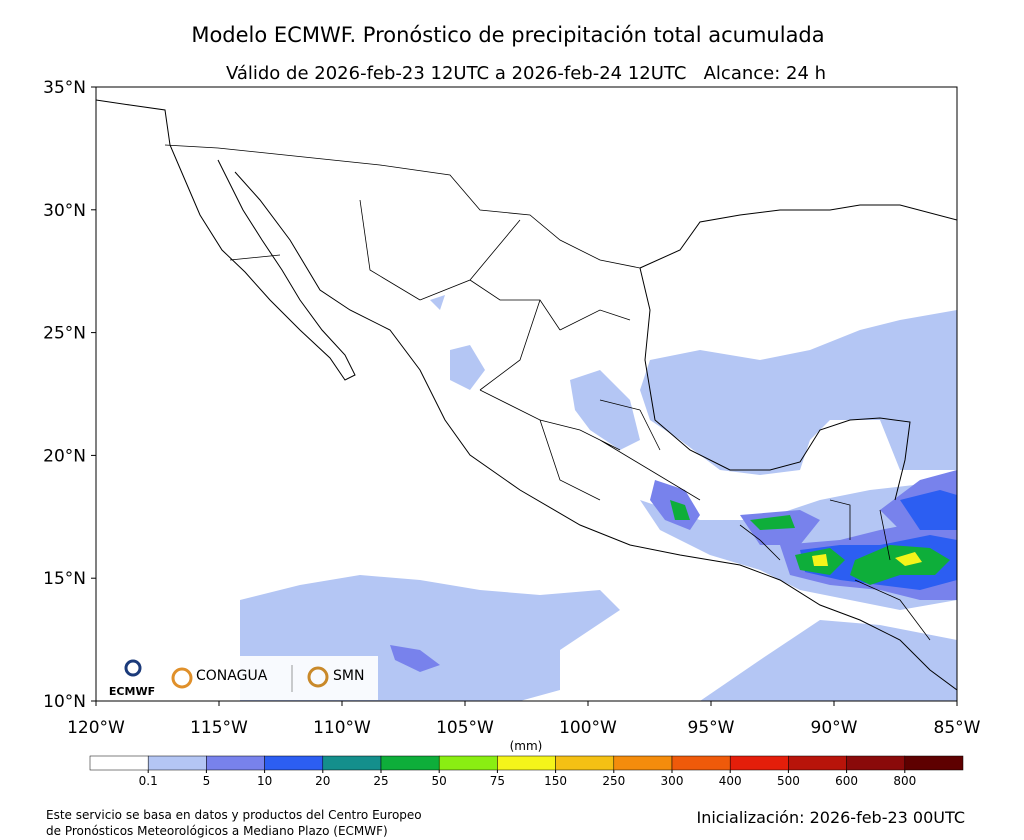 The image size is (1024, 840). I want to click on colorbar-label: 50, so click(439, 781).